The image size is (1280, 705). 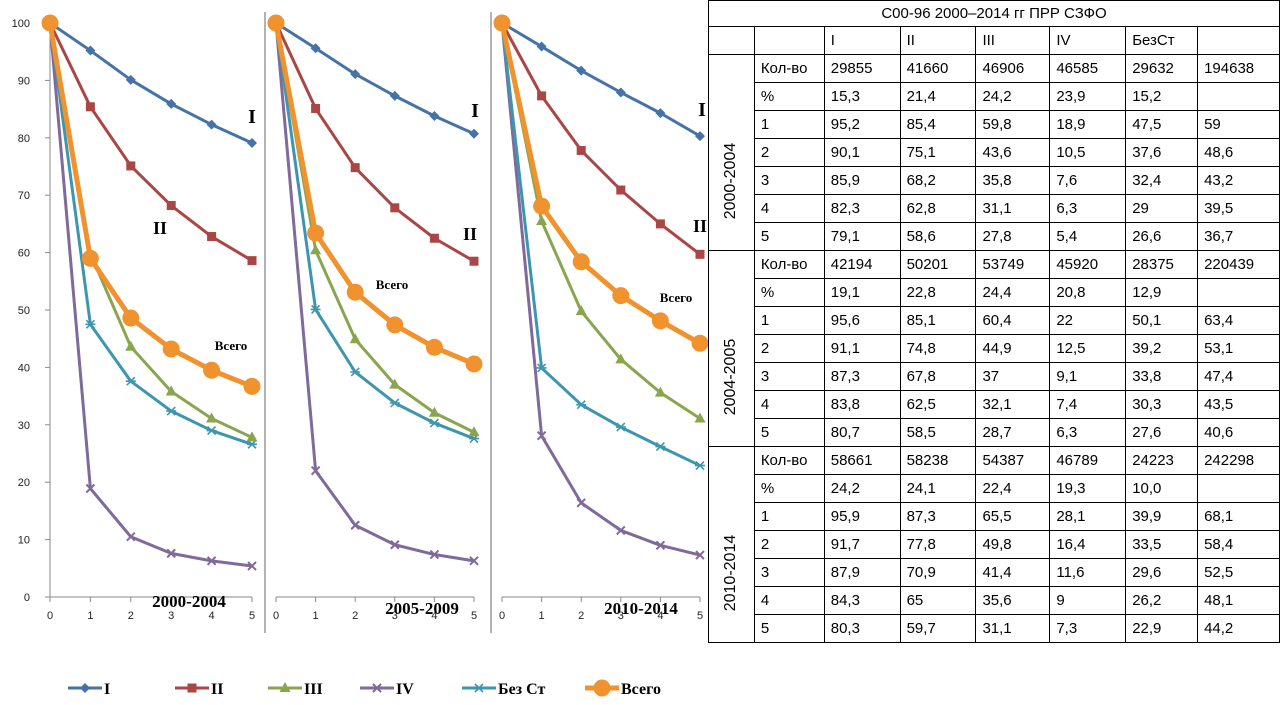 I want to click on y-tick-label: 50, so click(x=24, y=311).